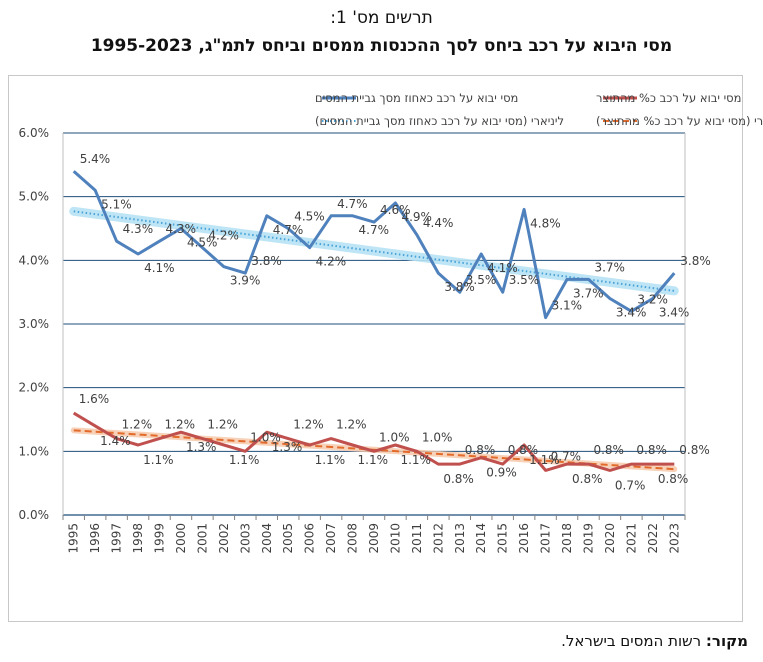  What do you see at coordinates (224, 538) in the screenshot?
I see `x-tick-label: 2002` at bounding box center [224, 538].